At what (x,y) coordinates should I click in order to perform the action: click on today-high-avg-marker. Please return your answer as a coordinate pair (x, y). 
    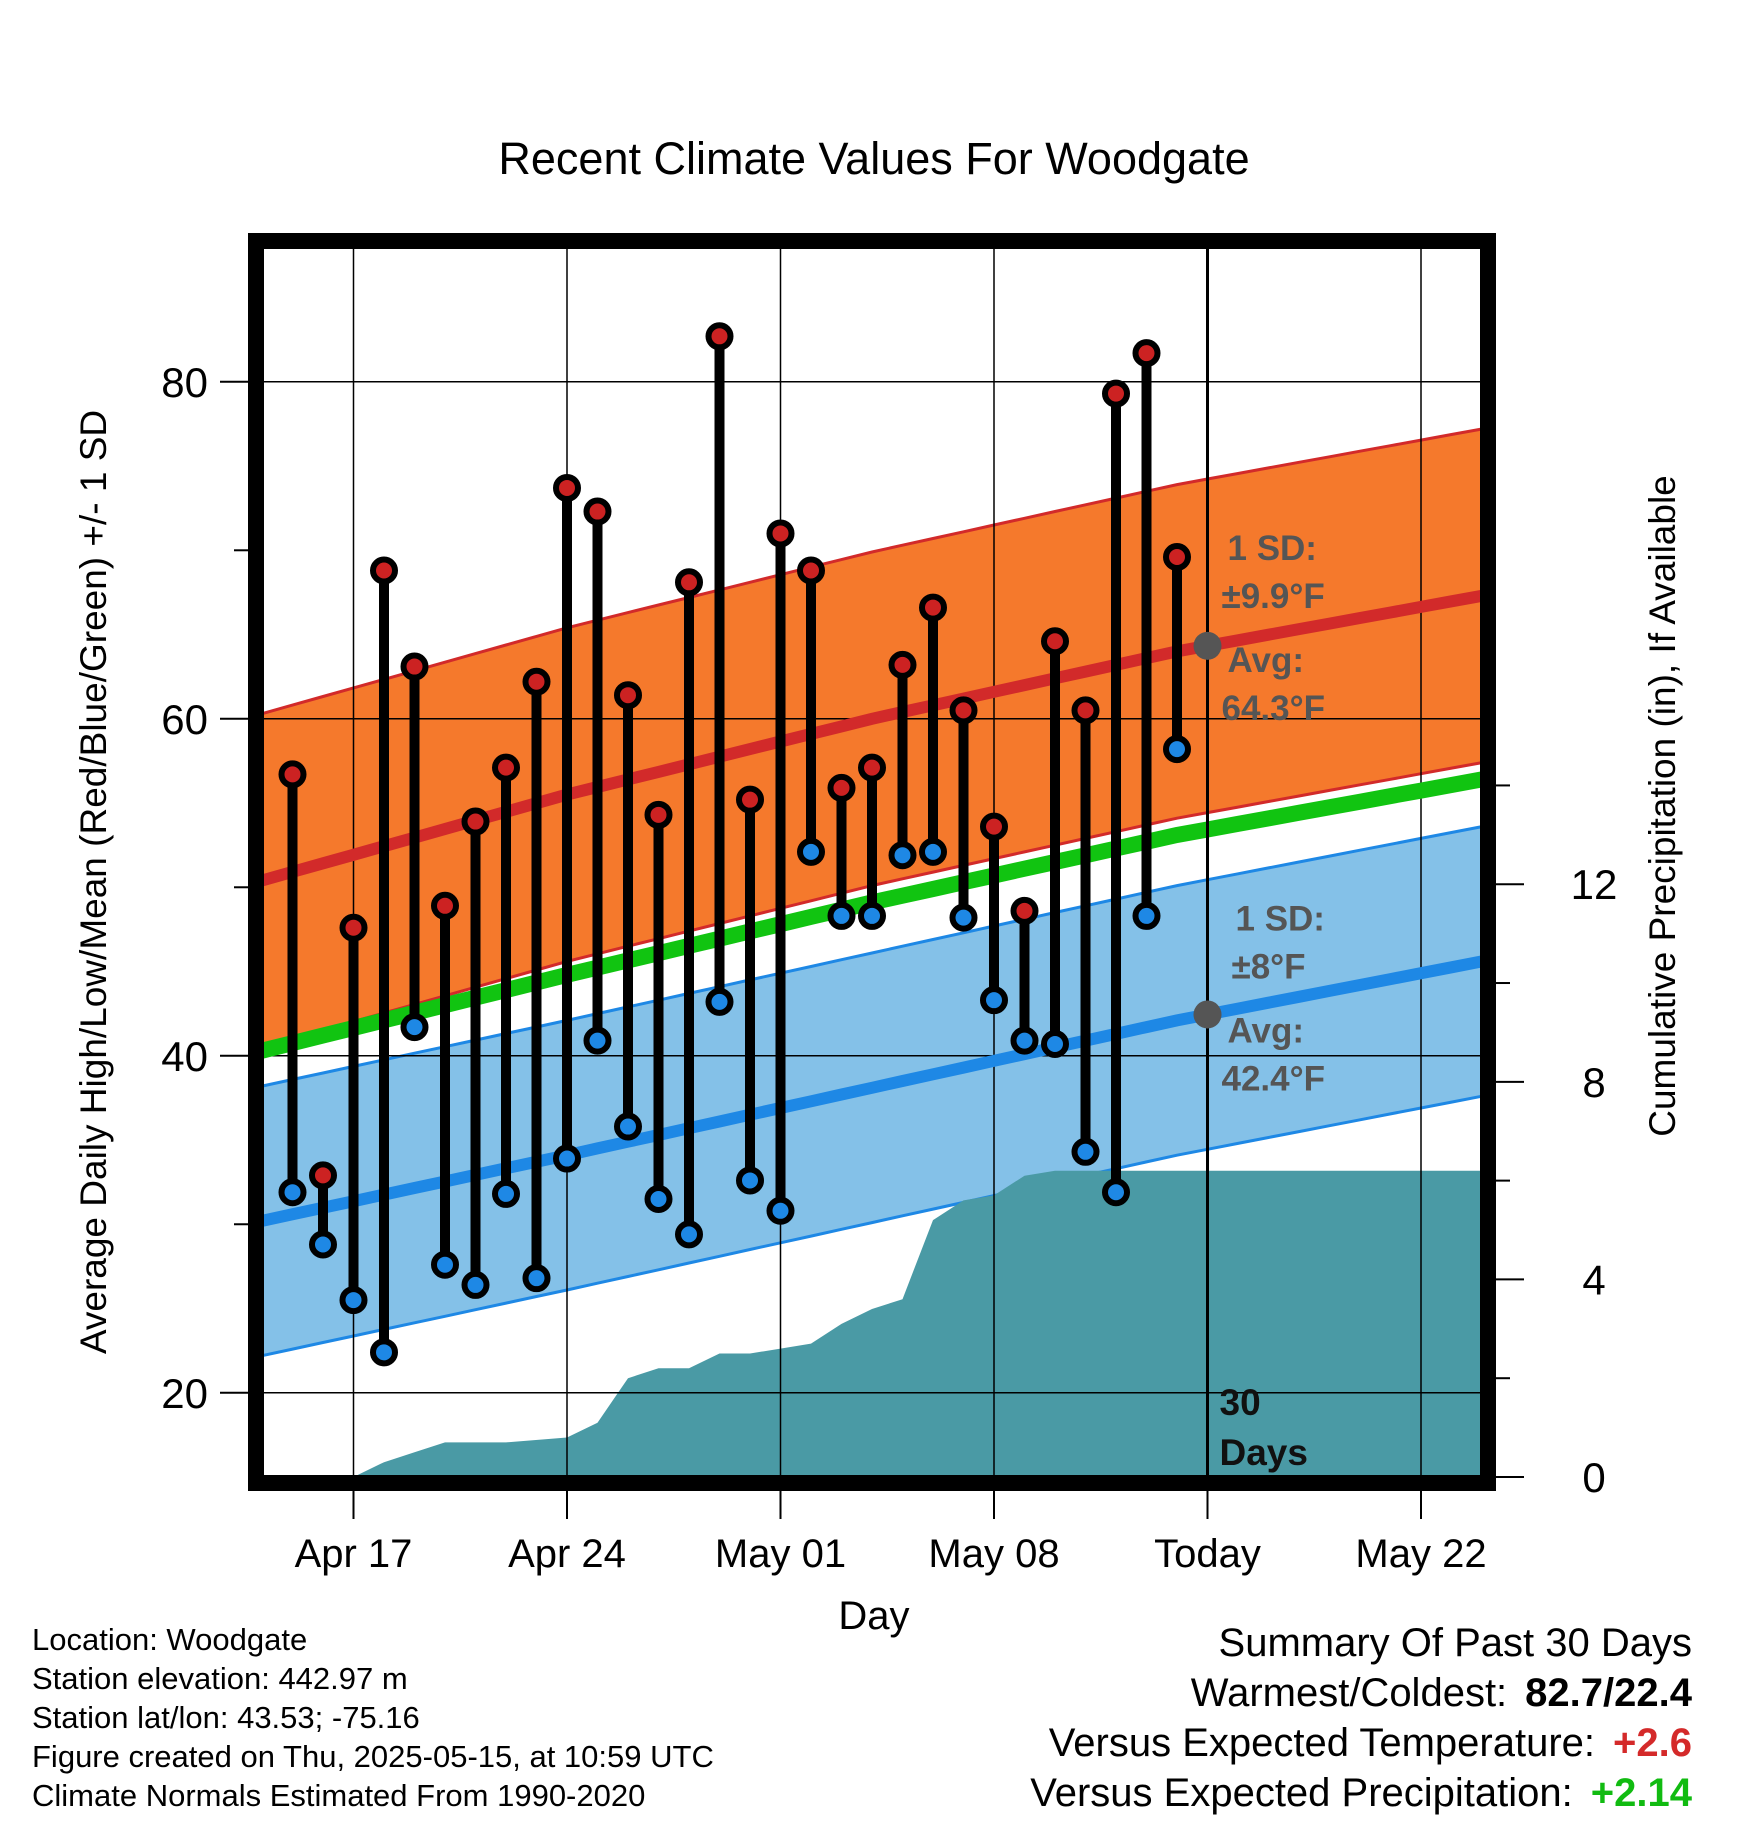
    Looking at the image, I should click on (1207, 645).